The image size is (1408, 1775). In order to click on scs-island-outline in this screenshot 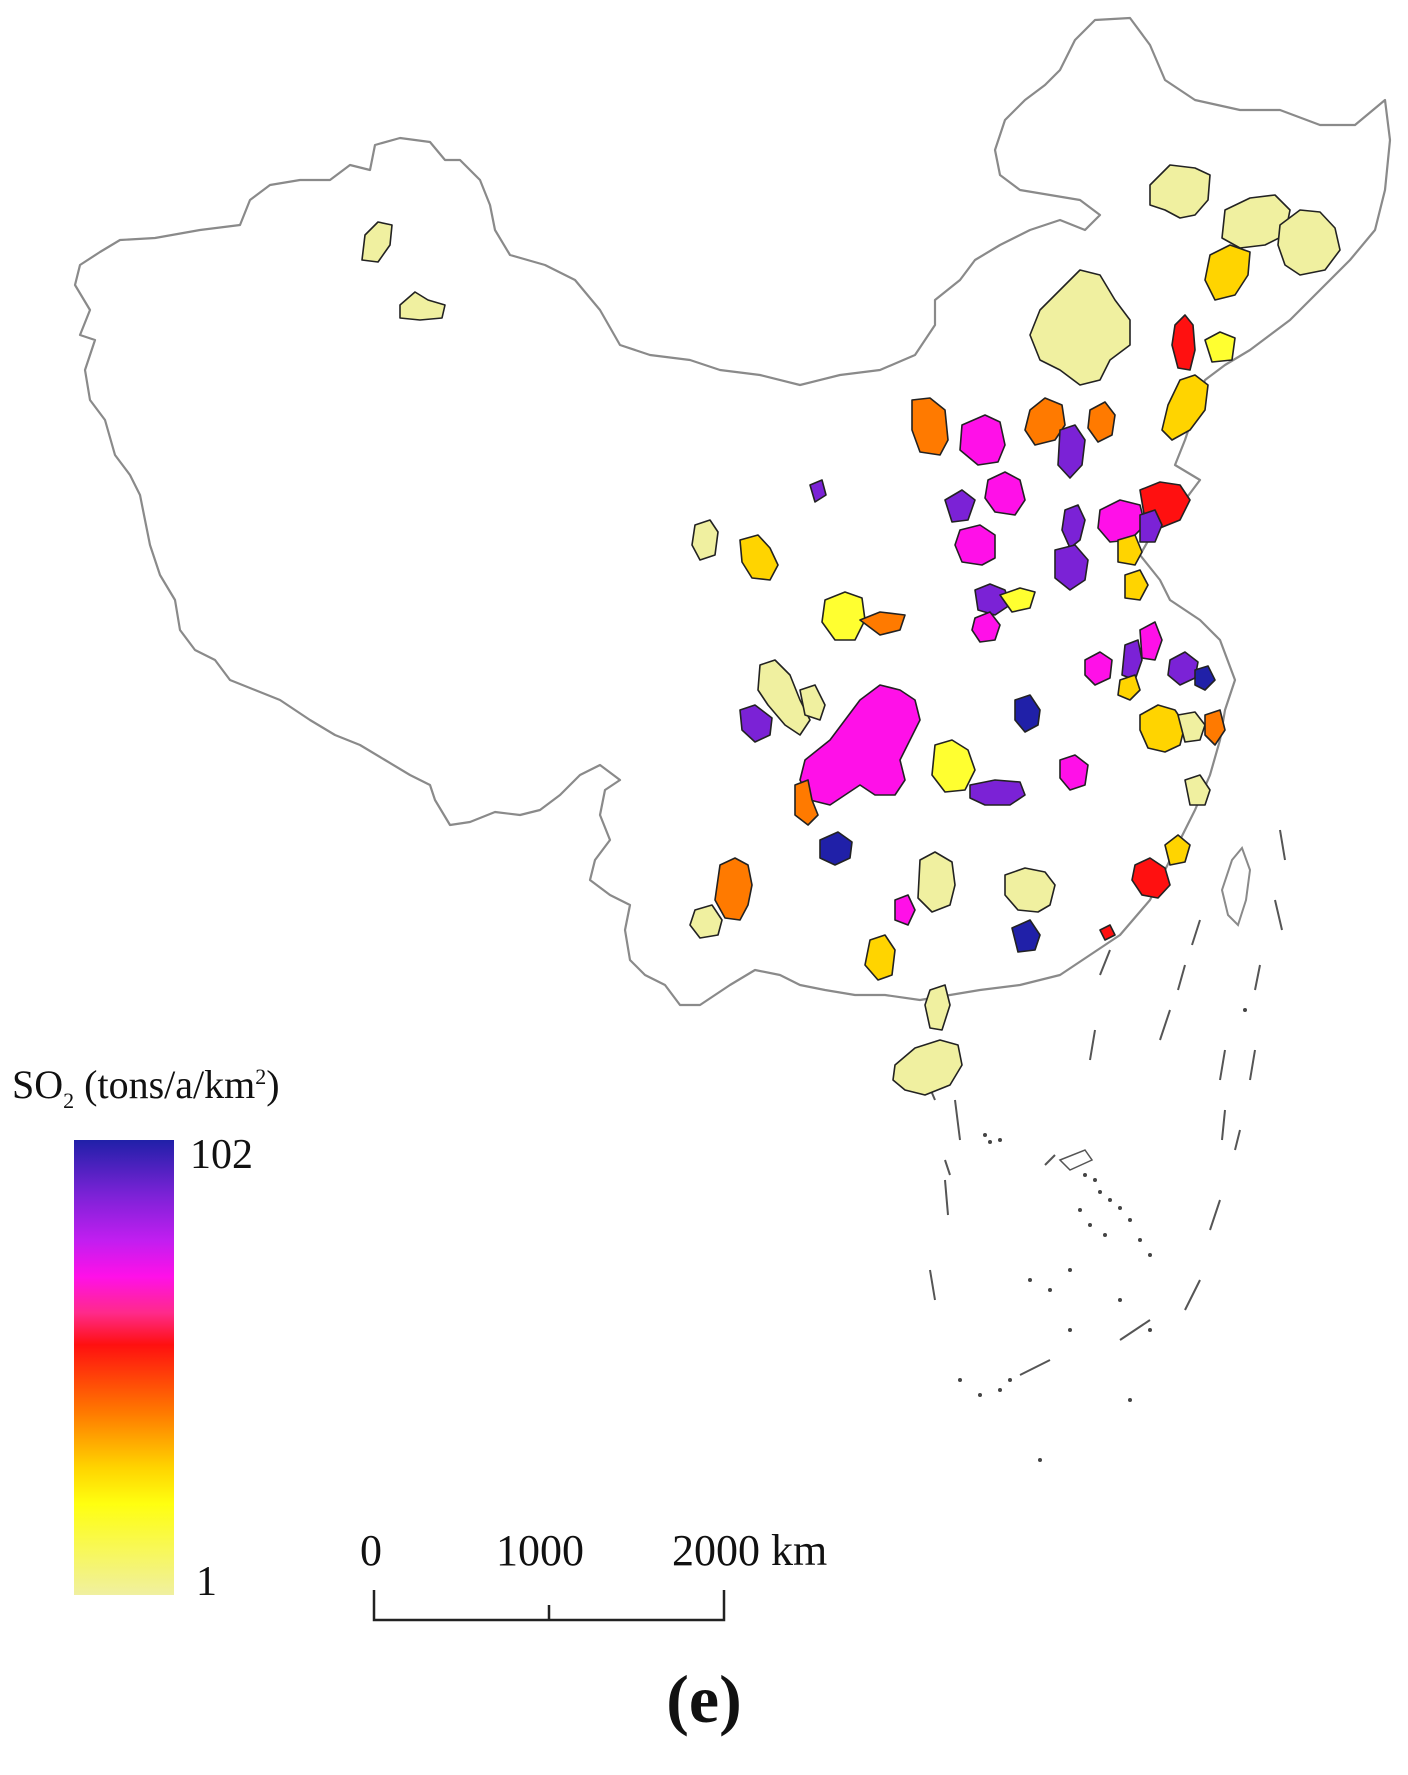, I will do `click(1076, 1160)`.